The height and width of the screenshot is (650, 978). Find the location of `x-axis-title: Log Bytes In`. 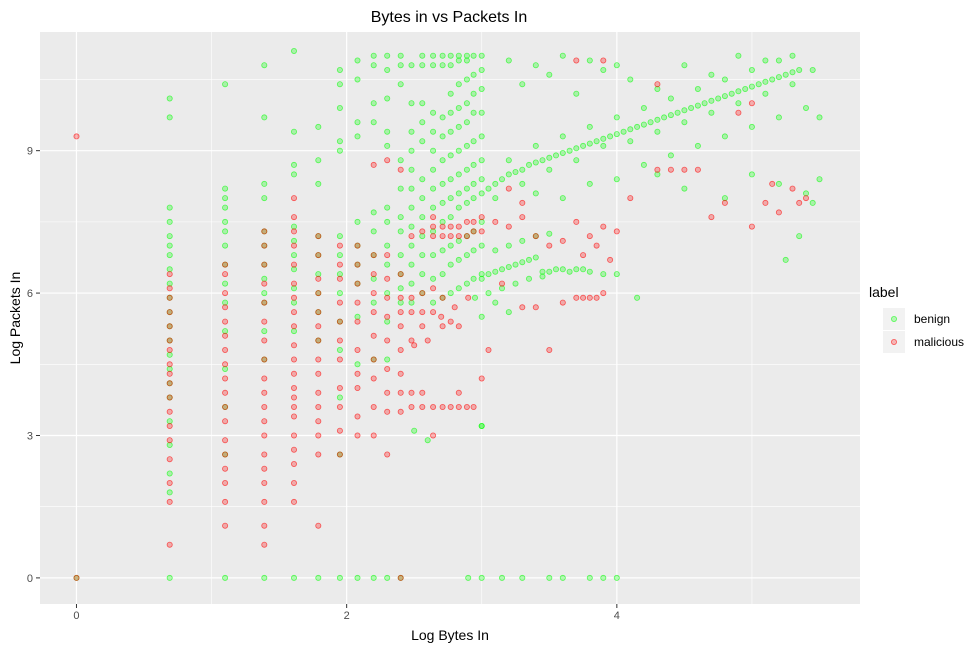

x-axis-title: Log Bytes In is located at coordinates (450, 635).